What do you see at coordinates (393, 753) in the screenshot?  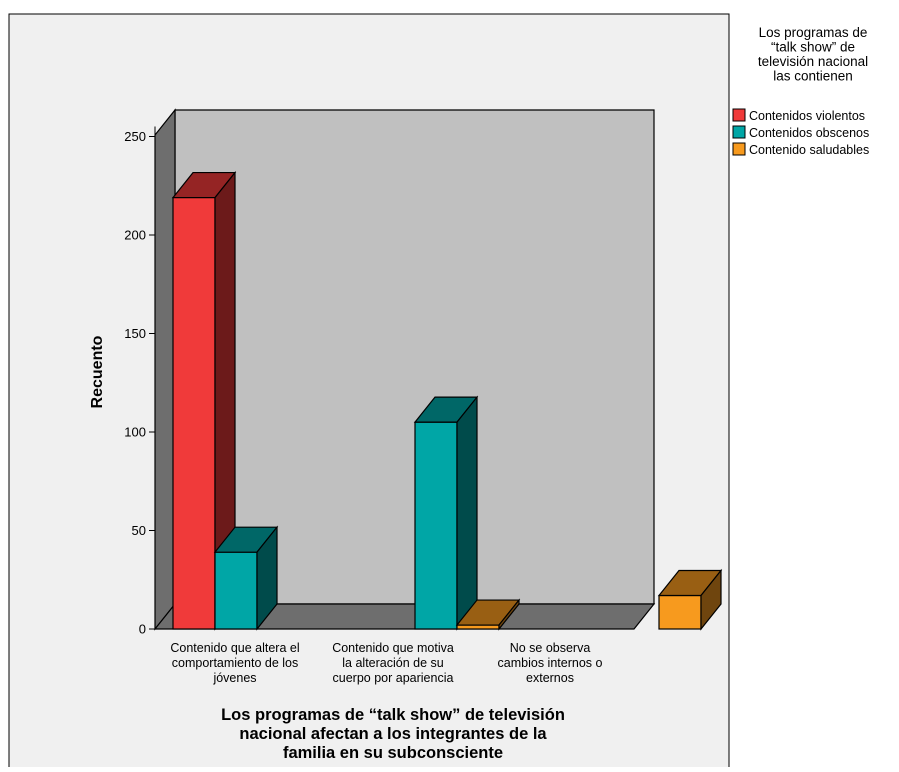 I see `x-axis-title-line: familia en su subconsciente` at bounding box center [393, 753].